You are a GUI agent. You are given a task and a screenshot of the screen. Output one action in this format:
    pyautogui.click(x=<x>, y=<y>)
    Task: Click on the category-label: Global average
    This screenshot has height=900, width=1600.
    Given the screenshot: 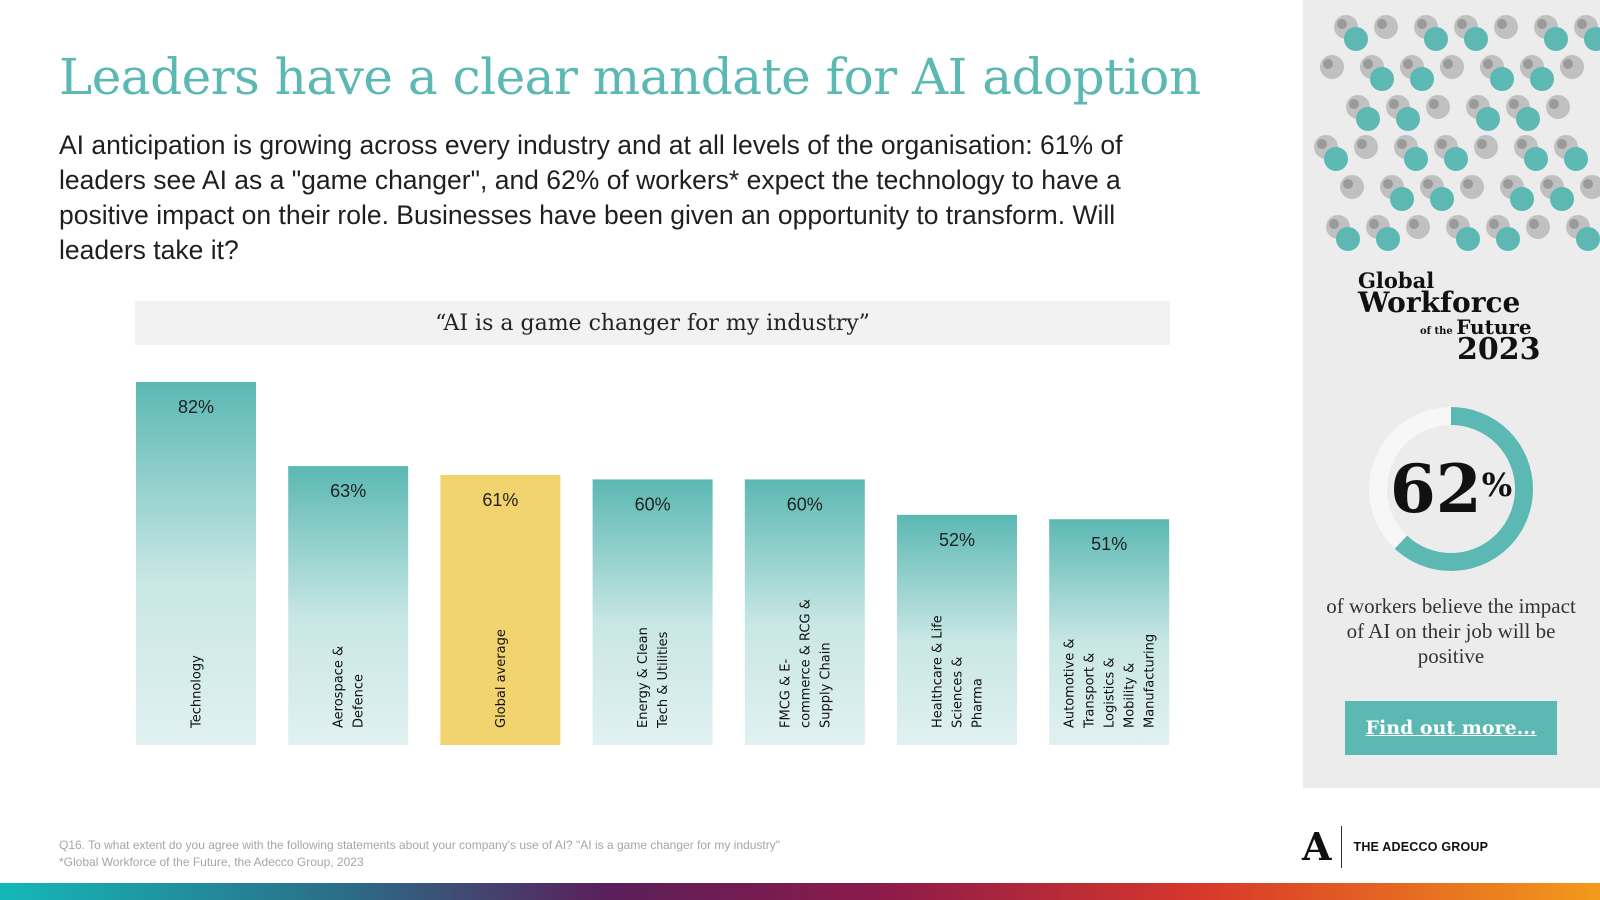 What is the action you would take?
    pyautogui.click(x=501, y=678)
    